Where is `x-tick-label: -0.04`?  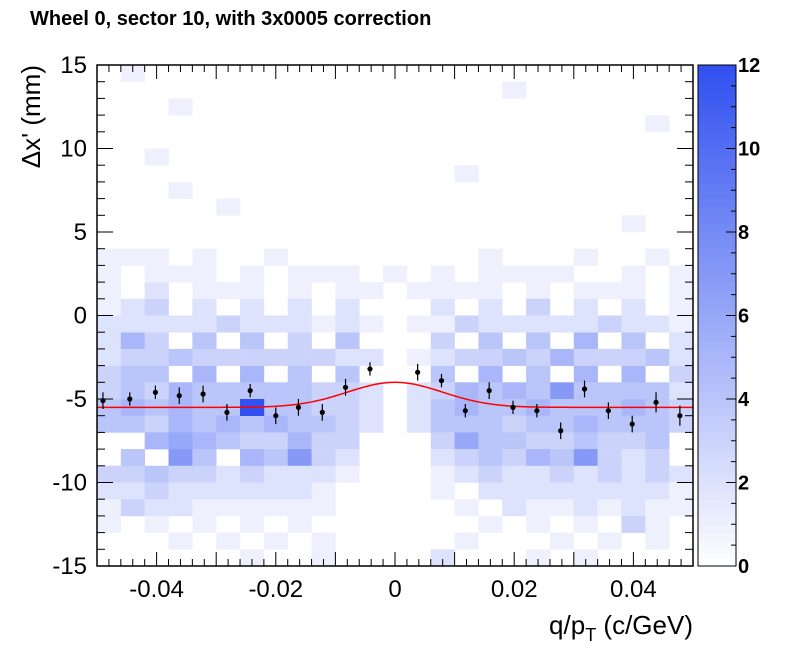
x-tick-label: -0.04 is located at coordinates (156, 589).